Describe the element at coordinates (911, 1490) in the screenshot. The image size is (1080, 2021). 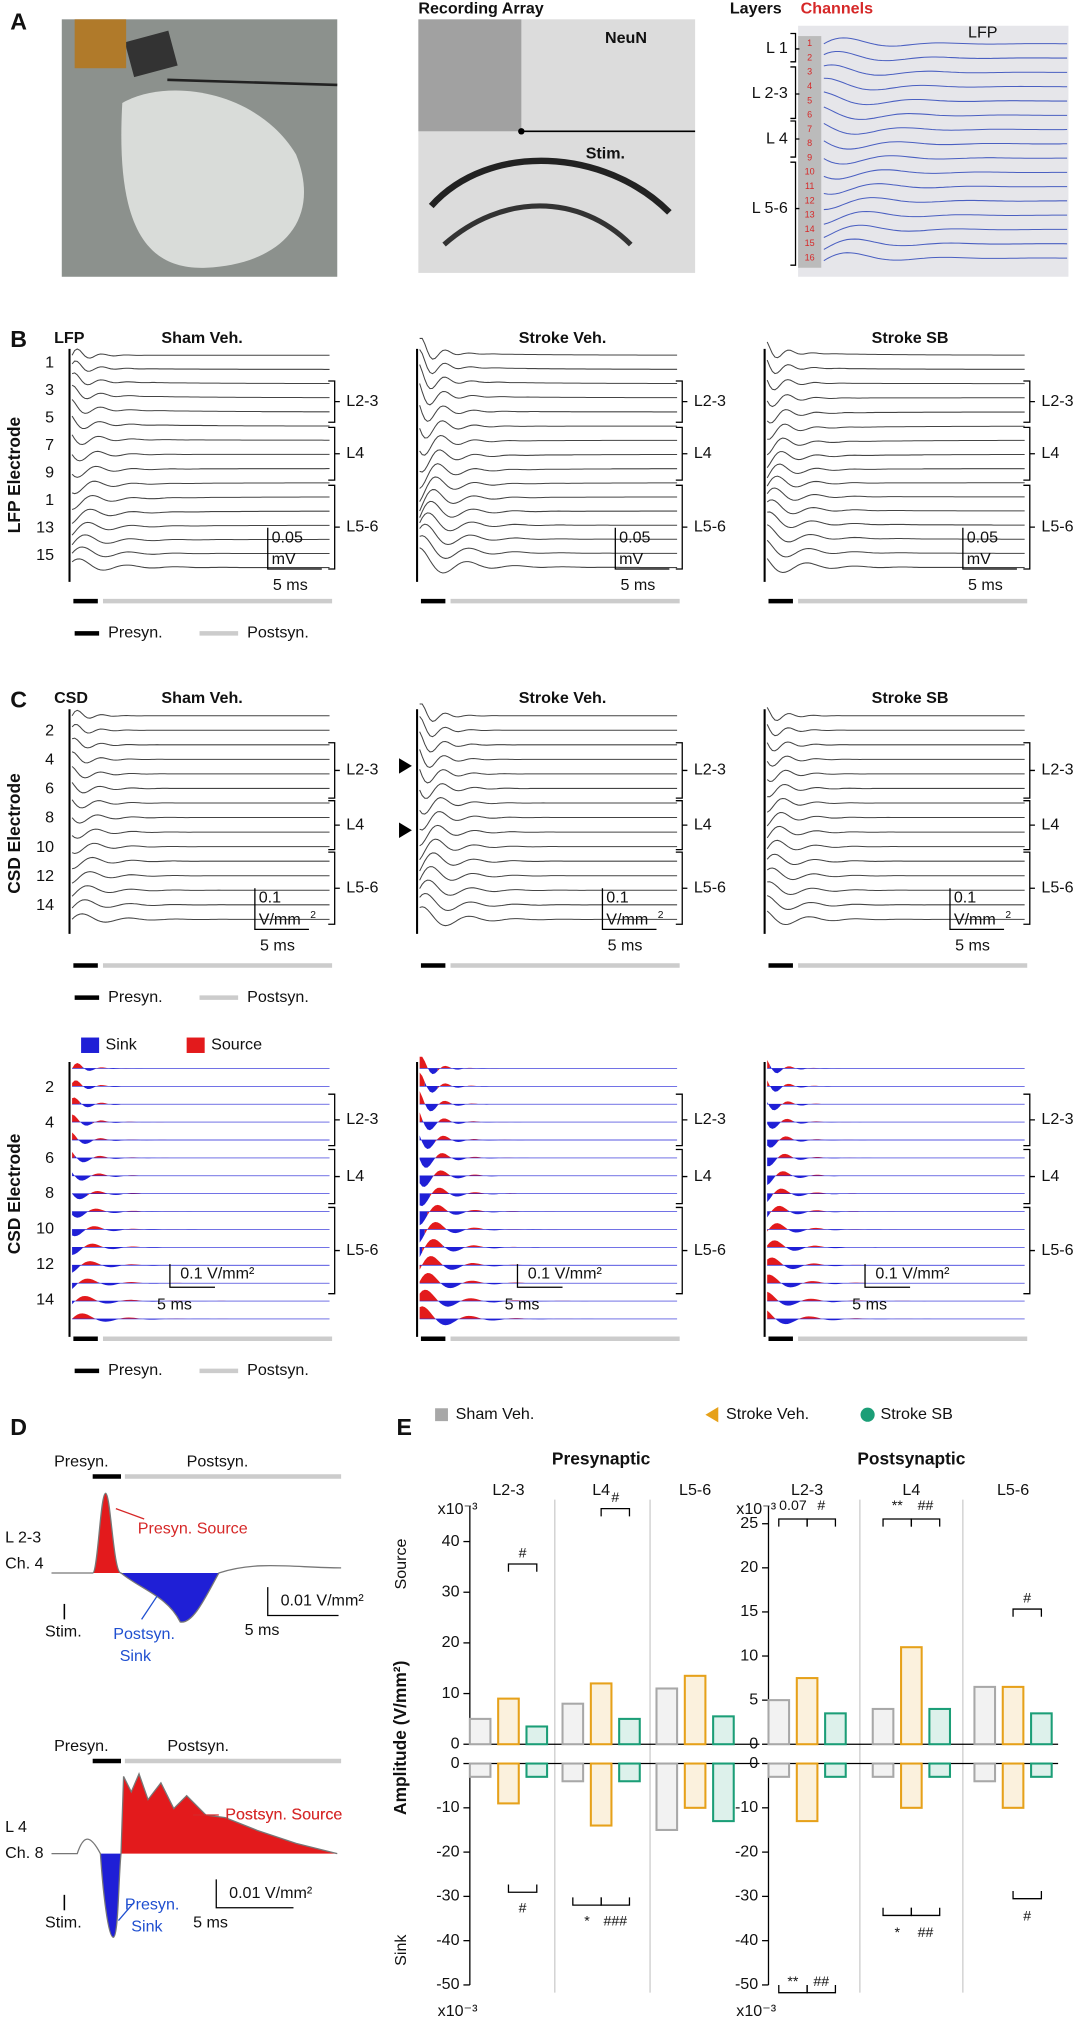
I see `category-label: L4` at that location.